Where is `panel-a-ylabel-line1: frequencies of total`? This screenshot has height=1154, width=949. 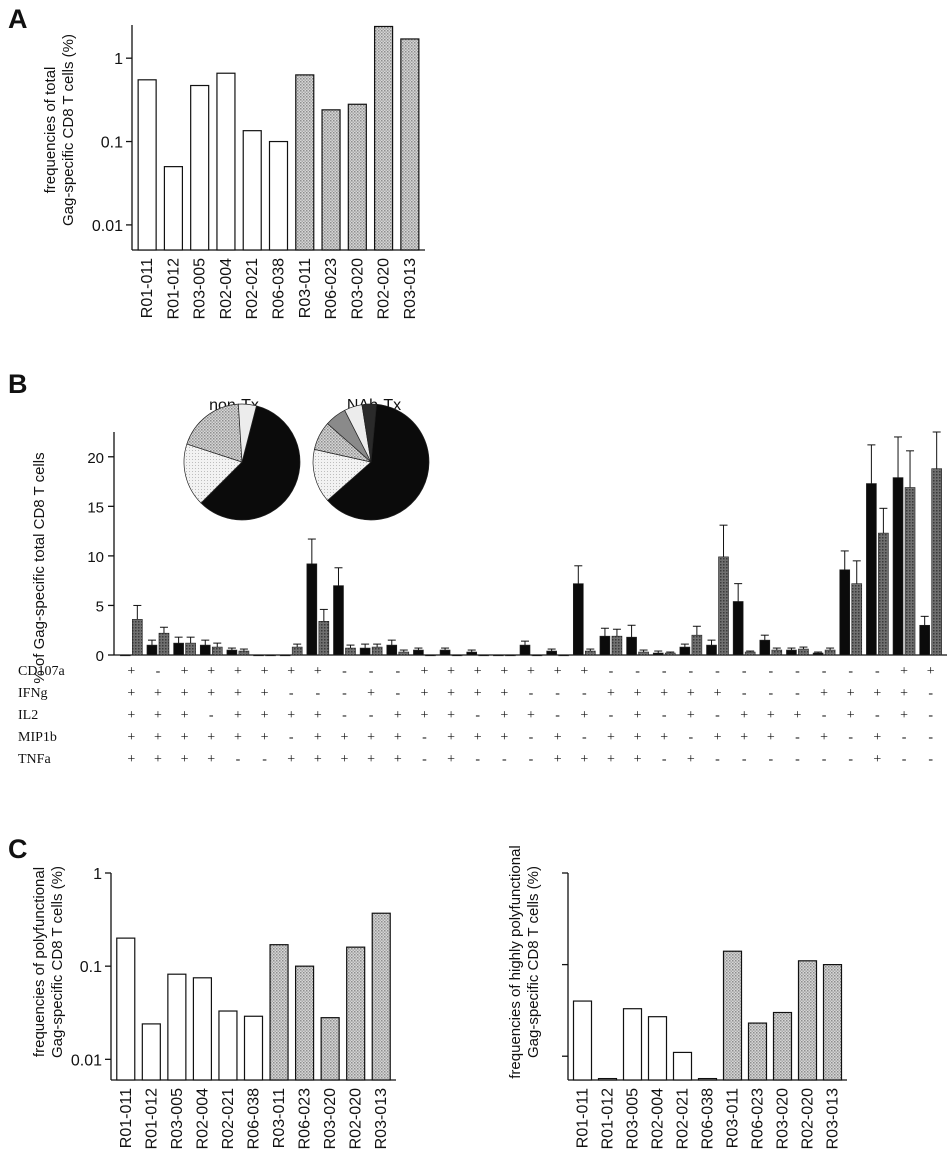 panel-a-ylabel-line1: frequencies of total is located at coordinates (50, 130).